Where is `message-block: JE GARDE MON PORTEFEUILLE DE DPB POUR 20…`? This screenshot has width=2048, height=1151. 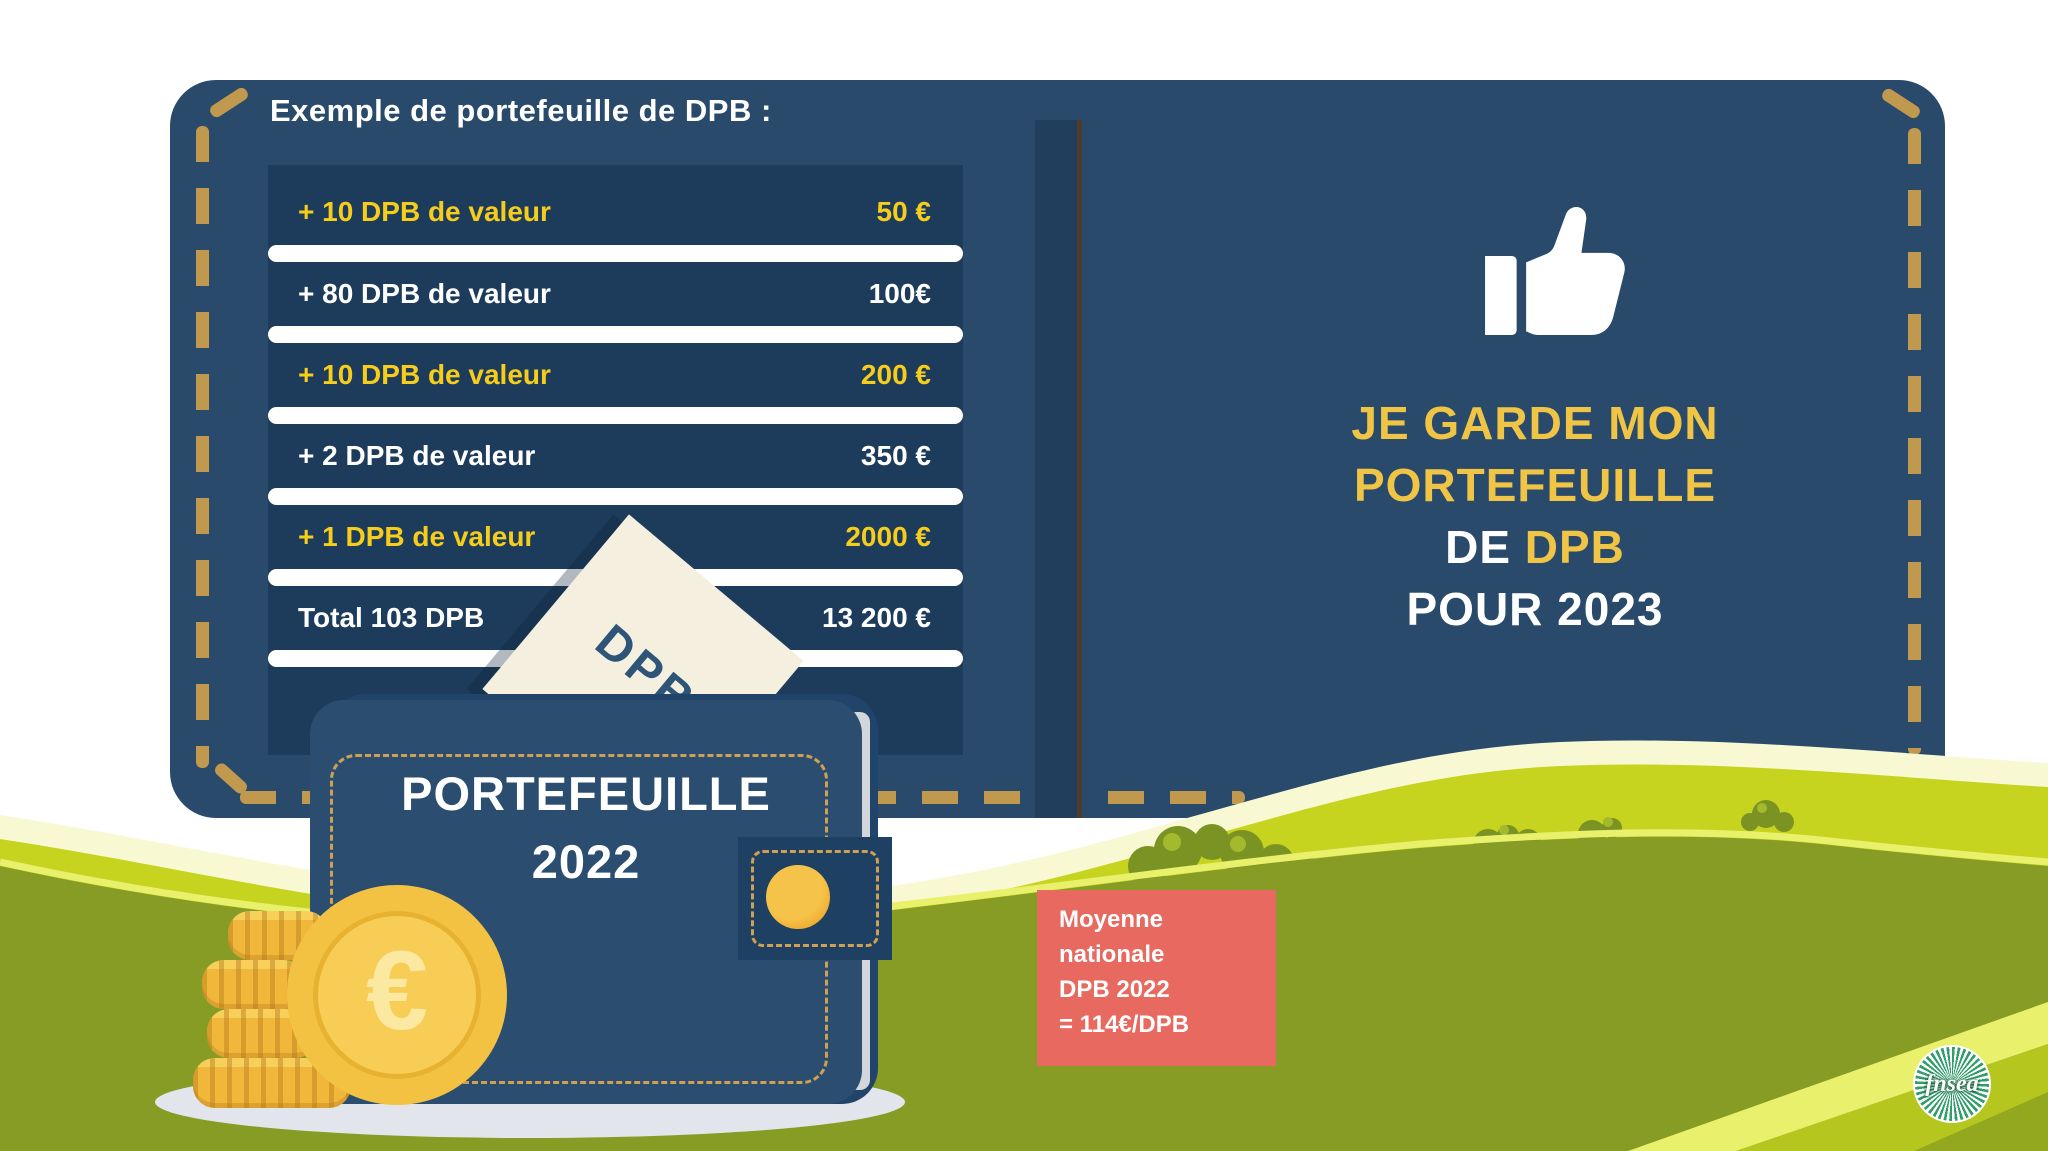
message-block: JE GARDE MON PORTEFEUILLE DE DPB POUR 20… is located at coordinates (1535, 516).